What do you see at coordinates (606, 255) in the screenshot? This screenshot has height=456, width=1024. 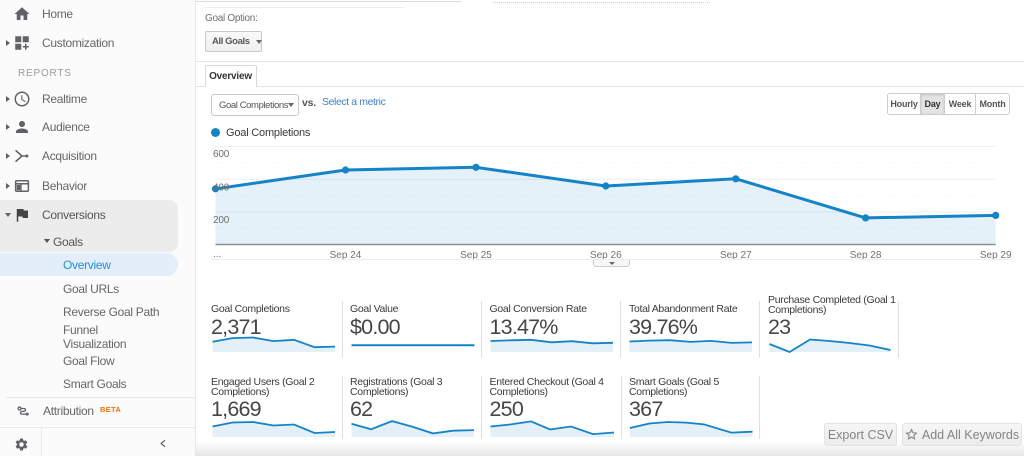 I see `svg-text: Sep 26` at bounding box center [606, 255].